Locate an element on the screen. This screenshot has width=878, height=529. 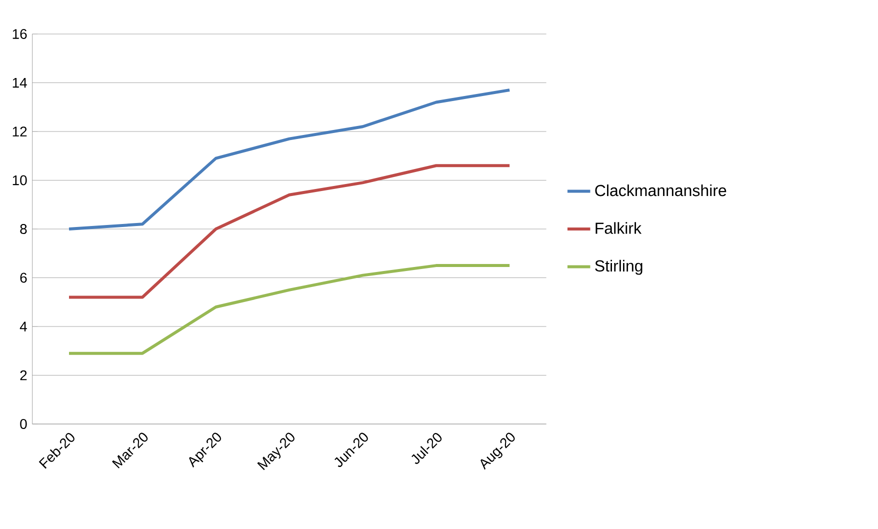
y-tick-label: 2 is located at coordinates (23, 375).